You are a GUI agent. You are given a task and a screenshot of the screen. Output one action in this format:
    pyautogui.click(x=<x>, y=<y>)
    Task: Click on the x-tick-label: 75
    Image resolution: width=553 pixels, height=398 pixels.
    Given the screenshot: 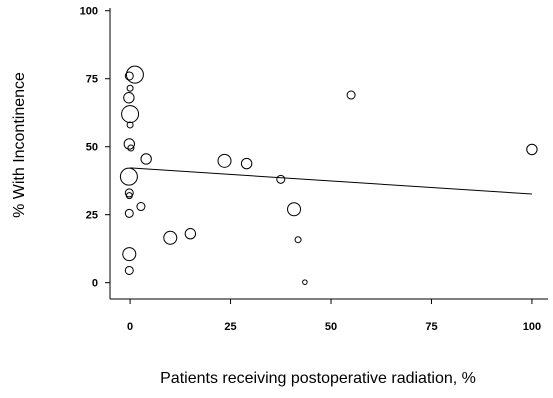 What is the action you would take?
    pyautogui.click(x=431, y=327)
    